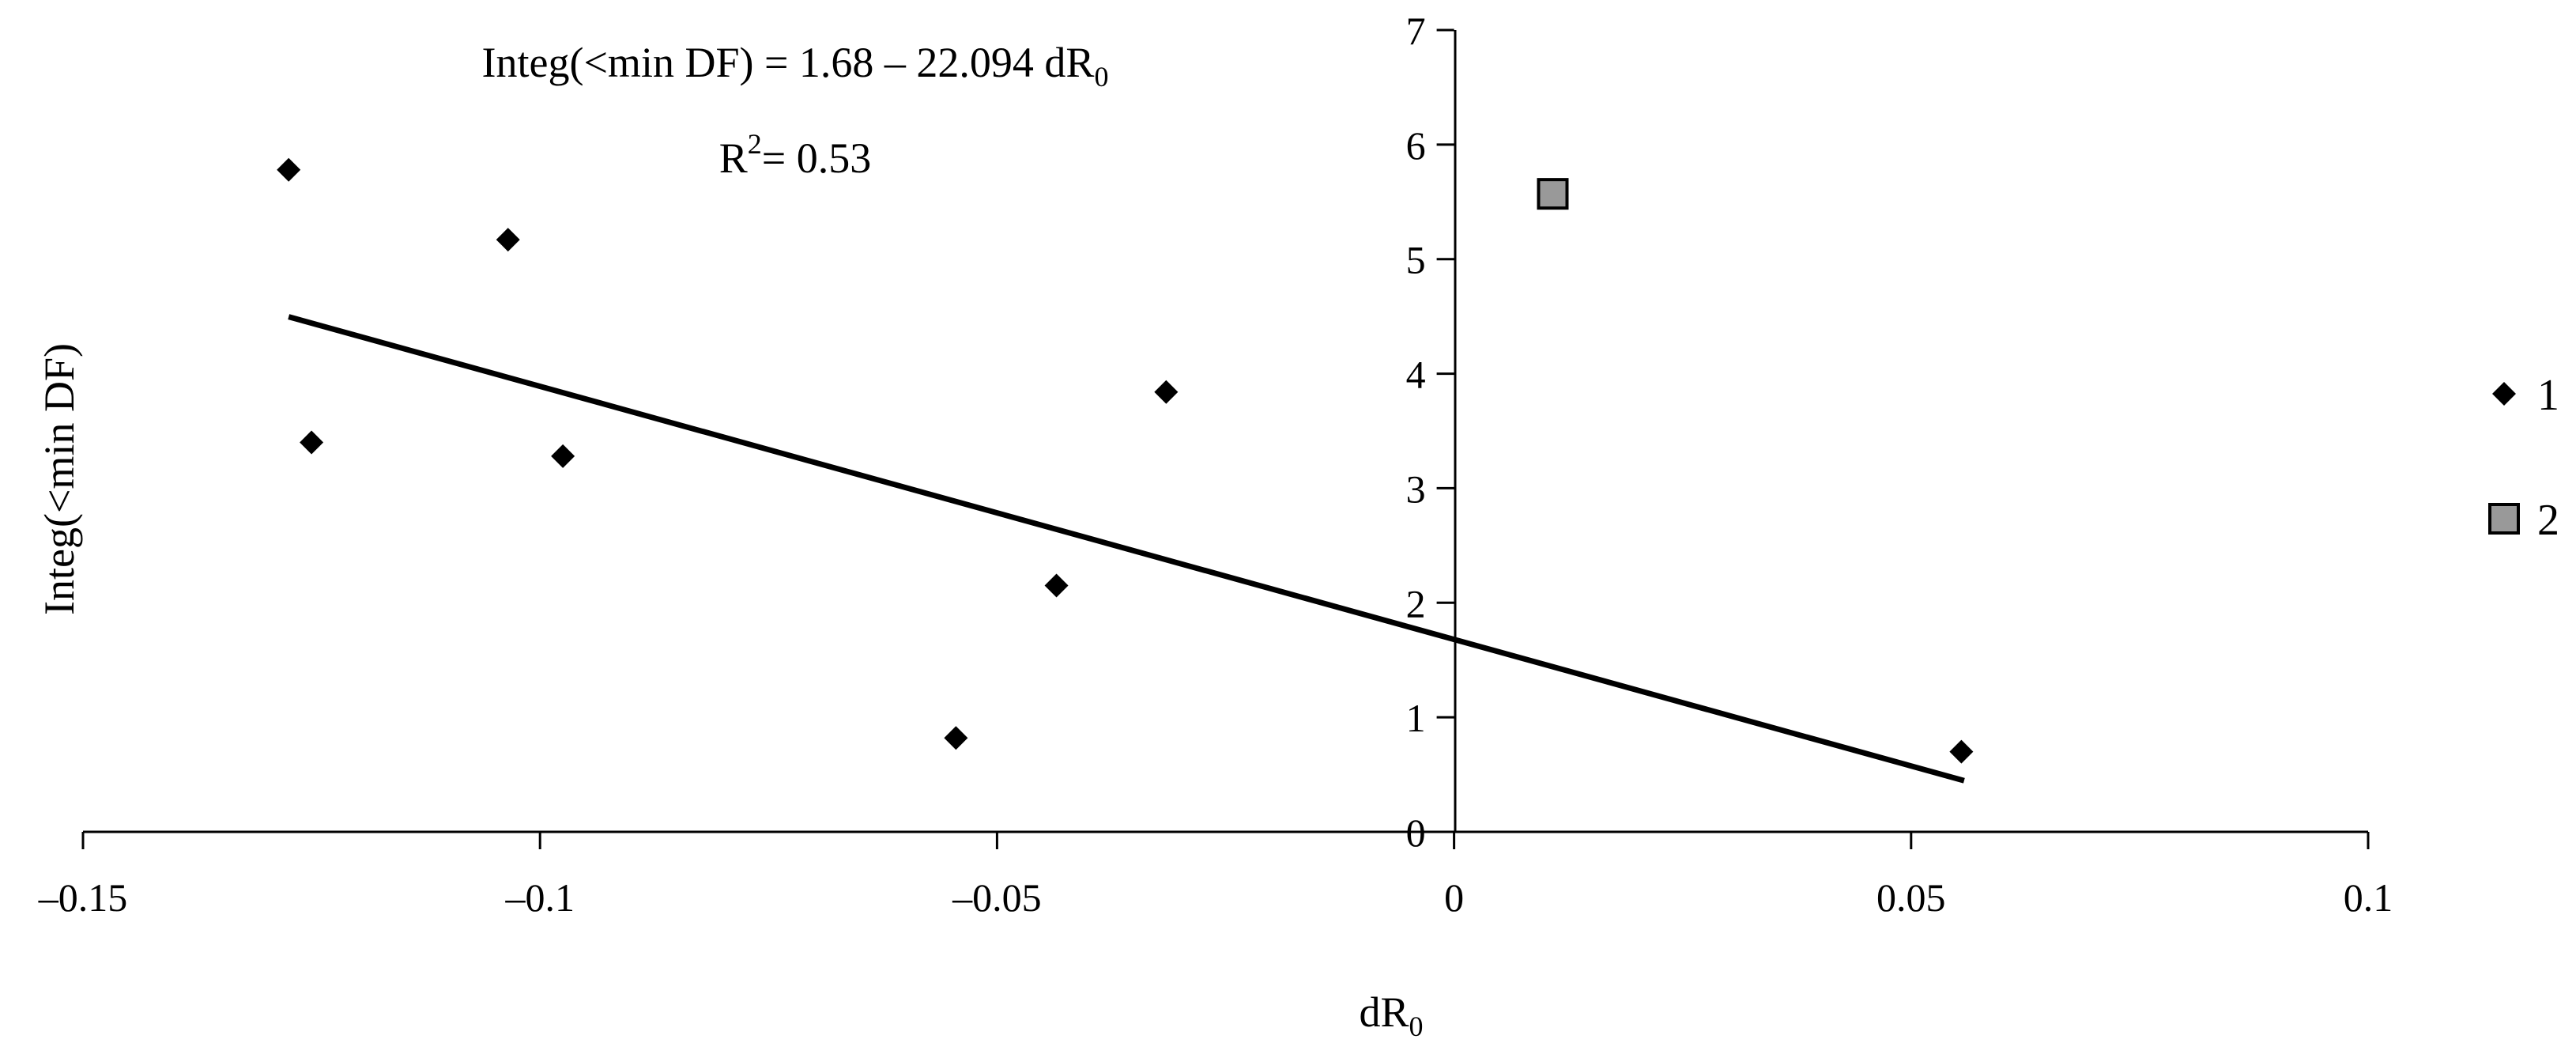 This screenshot has width=2576, height=1058. What do you see at coordinates (1416, 146) in the screenshot?
I see `y-tick-label: 6` at bounding box center [1416, 146].